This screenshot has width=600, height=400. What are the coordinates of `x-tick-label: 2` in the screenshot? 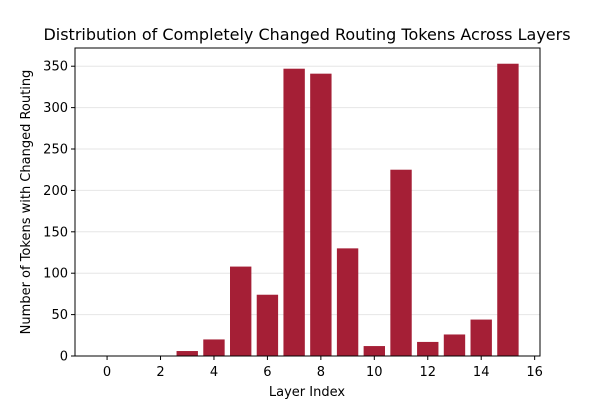 It's located at (160, 372).